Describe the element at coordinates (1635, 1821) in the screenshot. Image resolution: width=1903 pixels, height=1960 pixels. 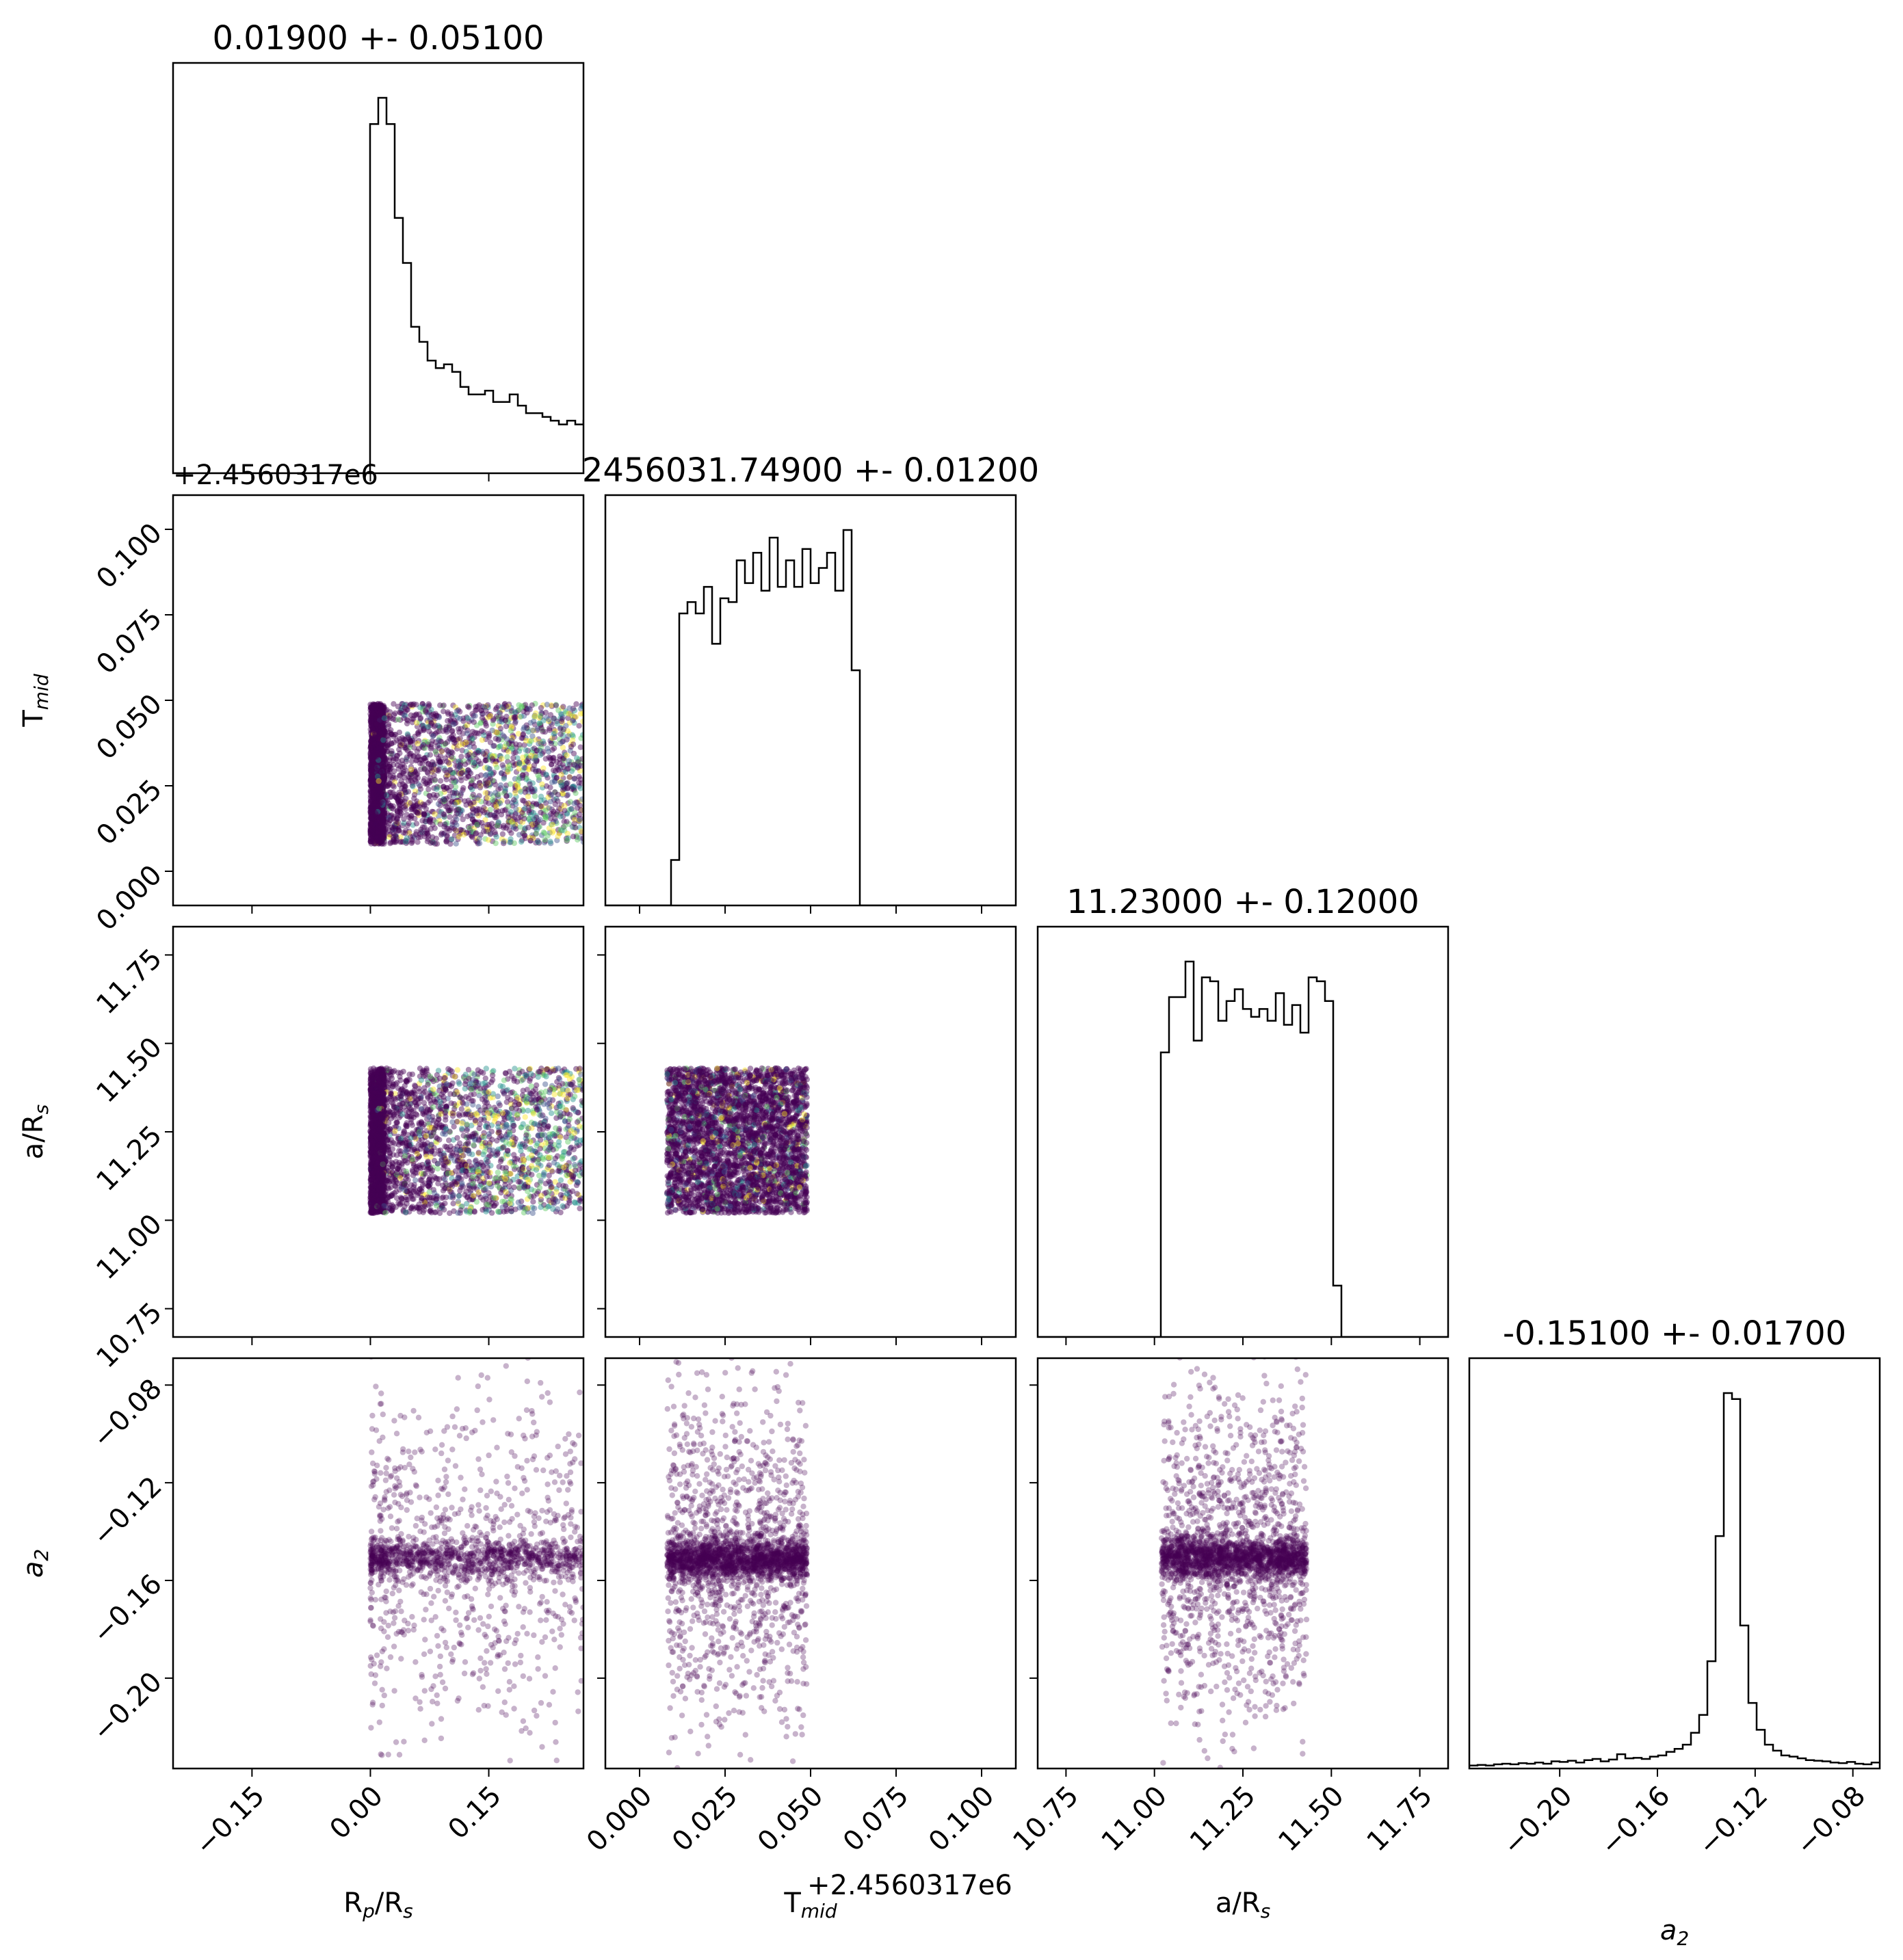
I see `x-tick-label: −0.16` at that location.